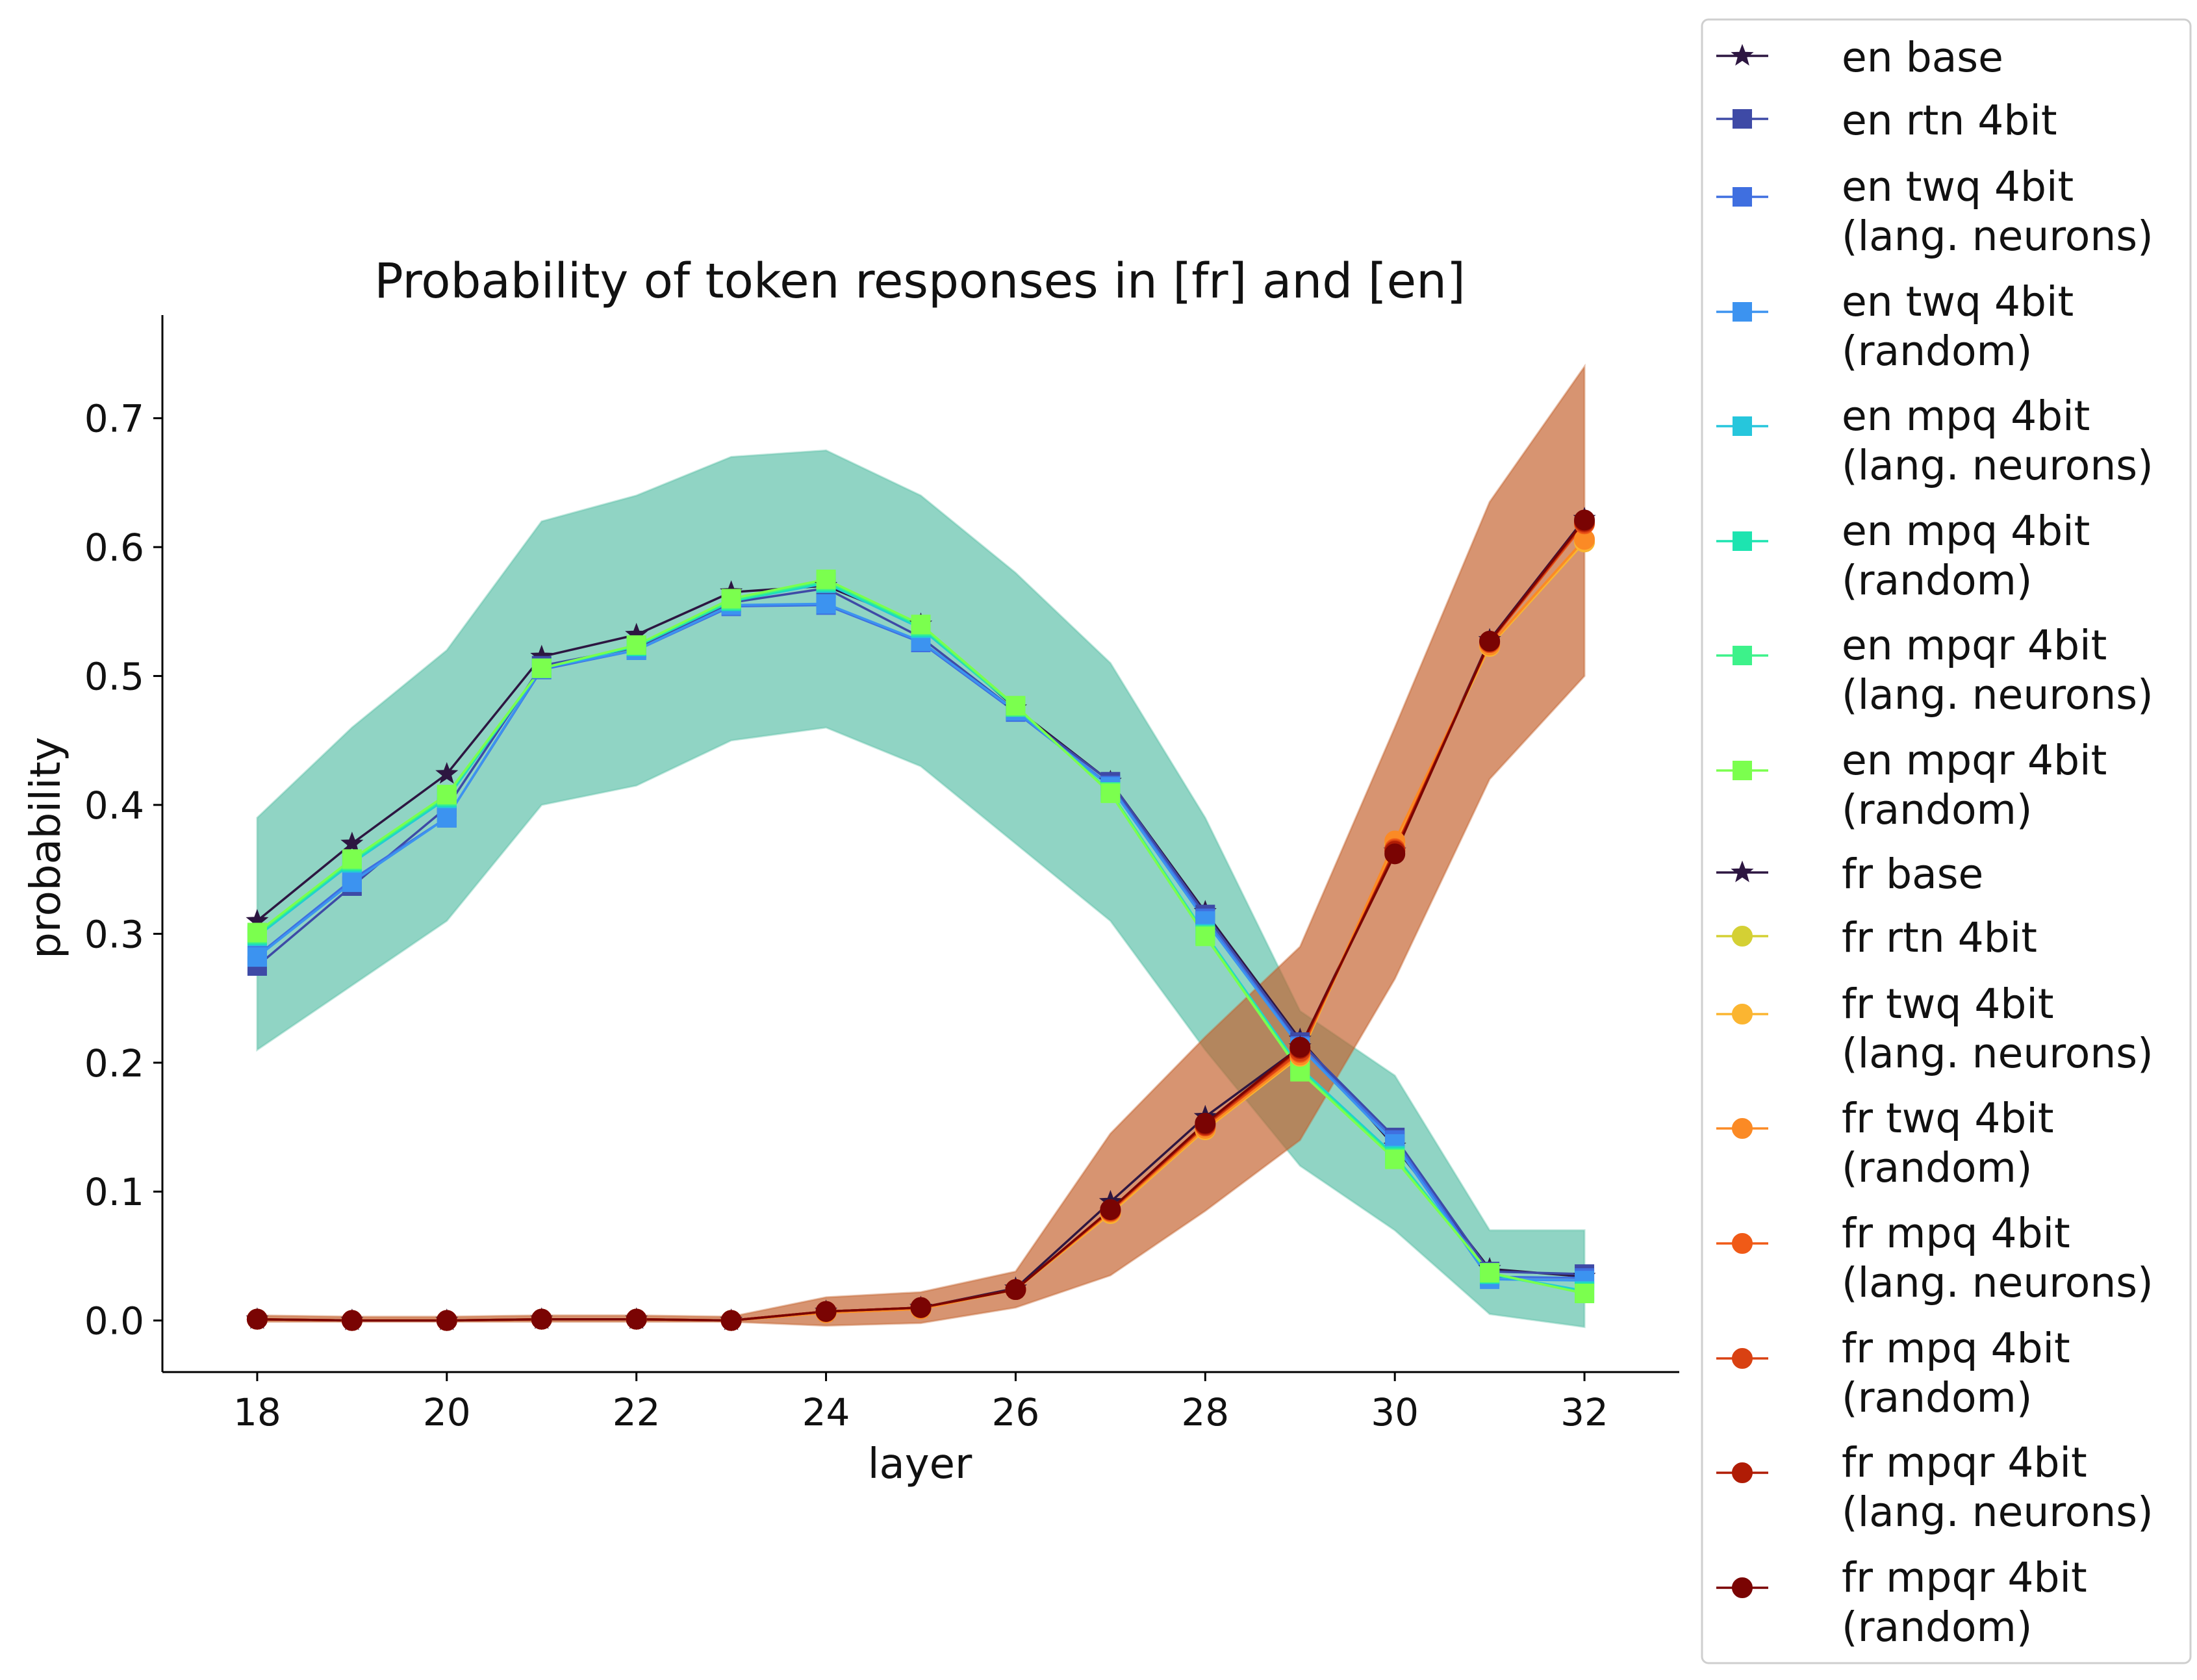 Image resolution: width=2197 pixels, height=1680 pixels. Describe the element at coordinates (1742, 1243) in the screenshot. I see `legend-marker-fr-mpq-4bit-lang-neurons` at that location.